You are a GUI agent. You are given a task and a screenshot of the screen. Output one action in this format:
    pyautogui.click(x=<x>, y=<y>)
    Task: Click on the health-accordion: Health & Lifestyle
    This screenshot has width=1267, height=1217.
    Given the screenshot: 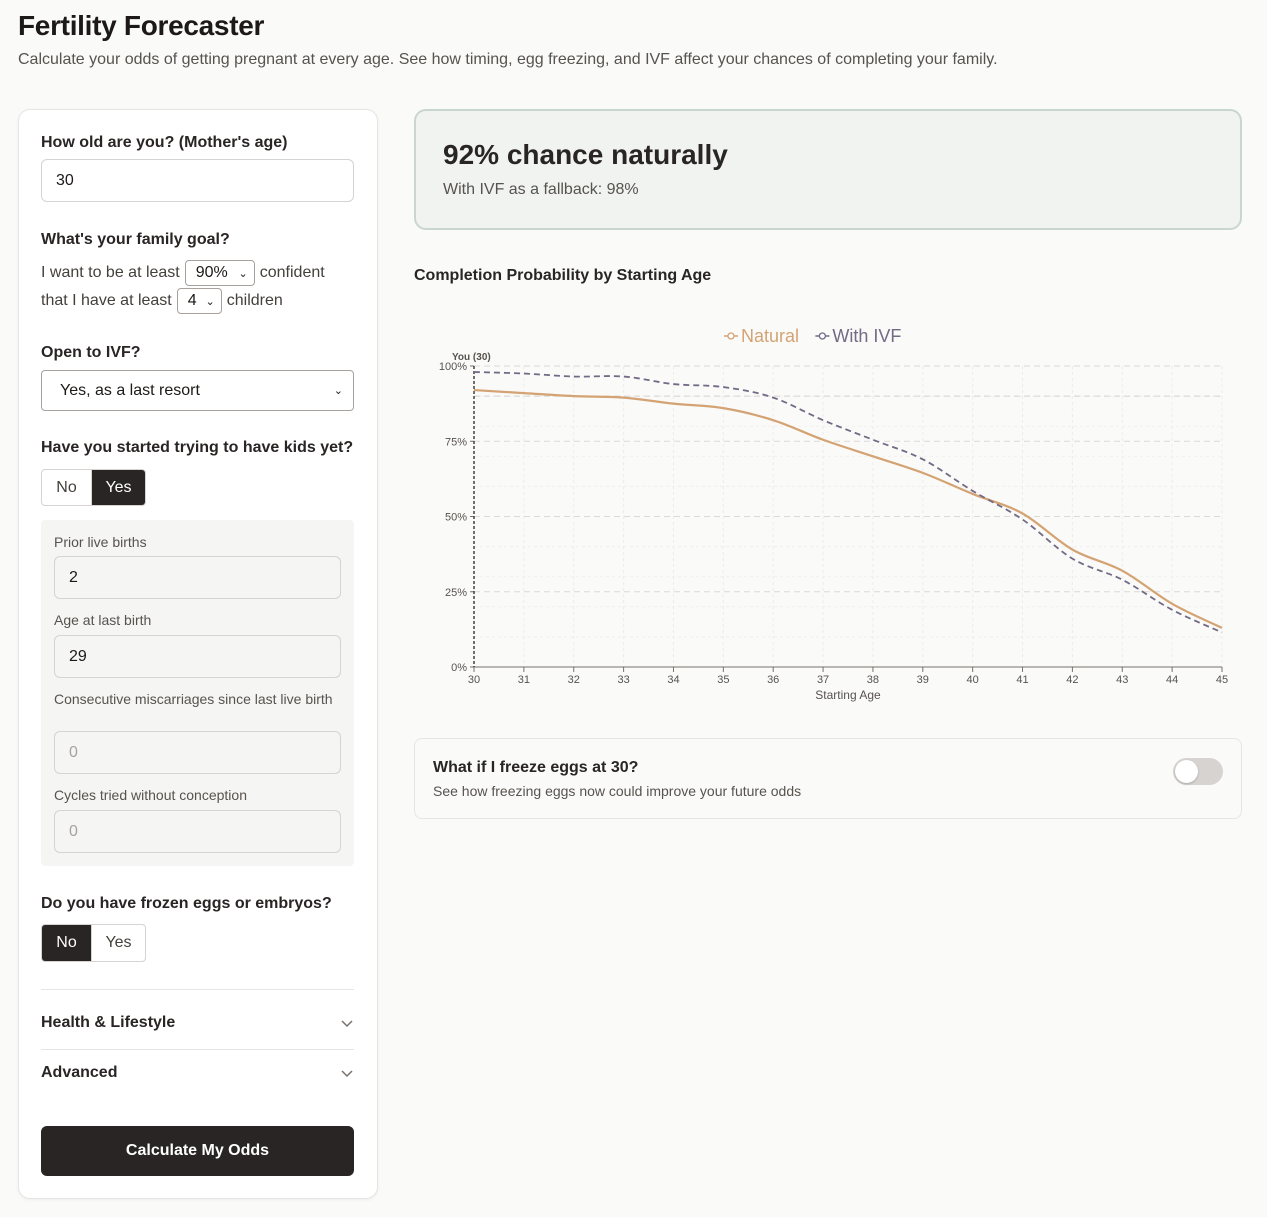 What is the action you would take?
    pyautogui.click(x=197, y=1023)
    